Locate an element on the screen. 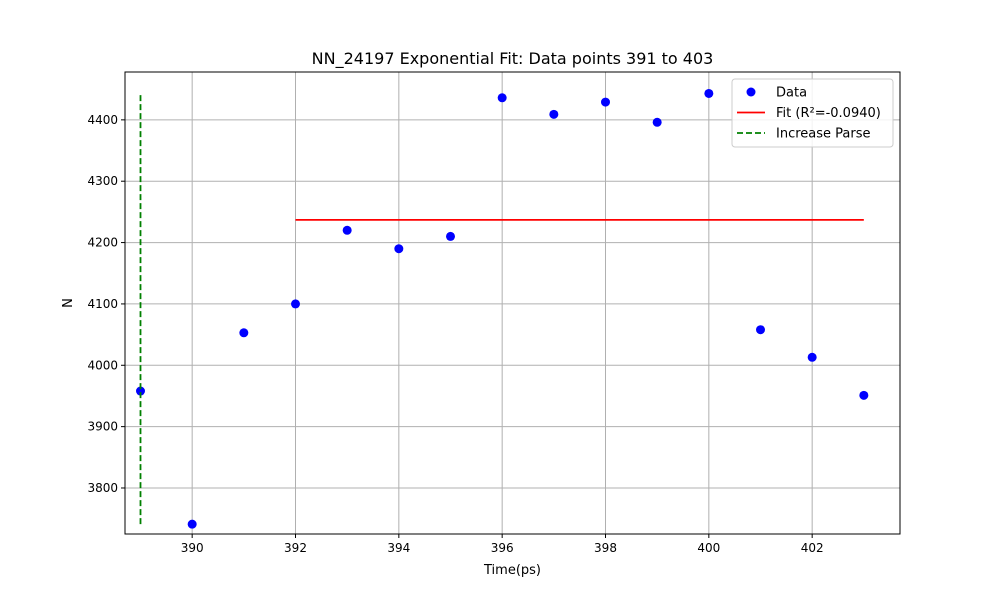  legend-box is located at coordinates (812, 113).